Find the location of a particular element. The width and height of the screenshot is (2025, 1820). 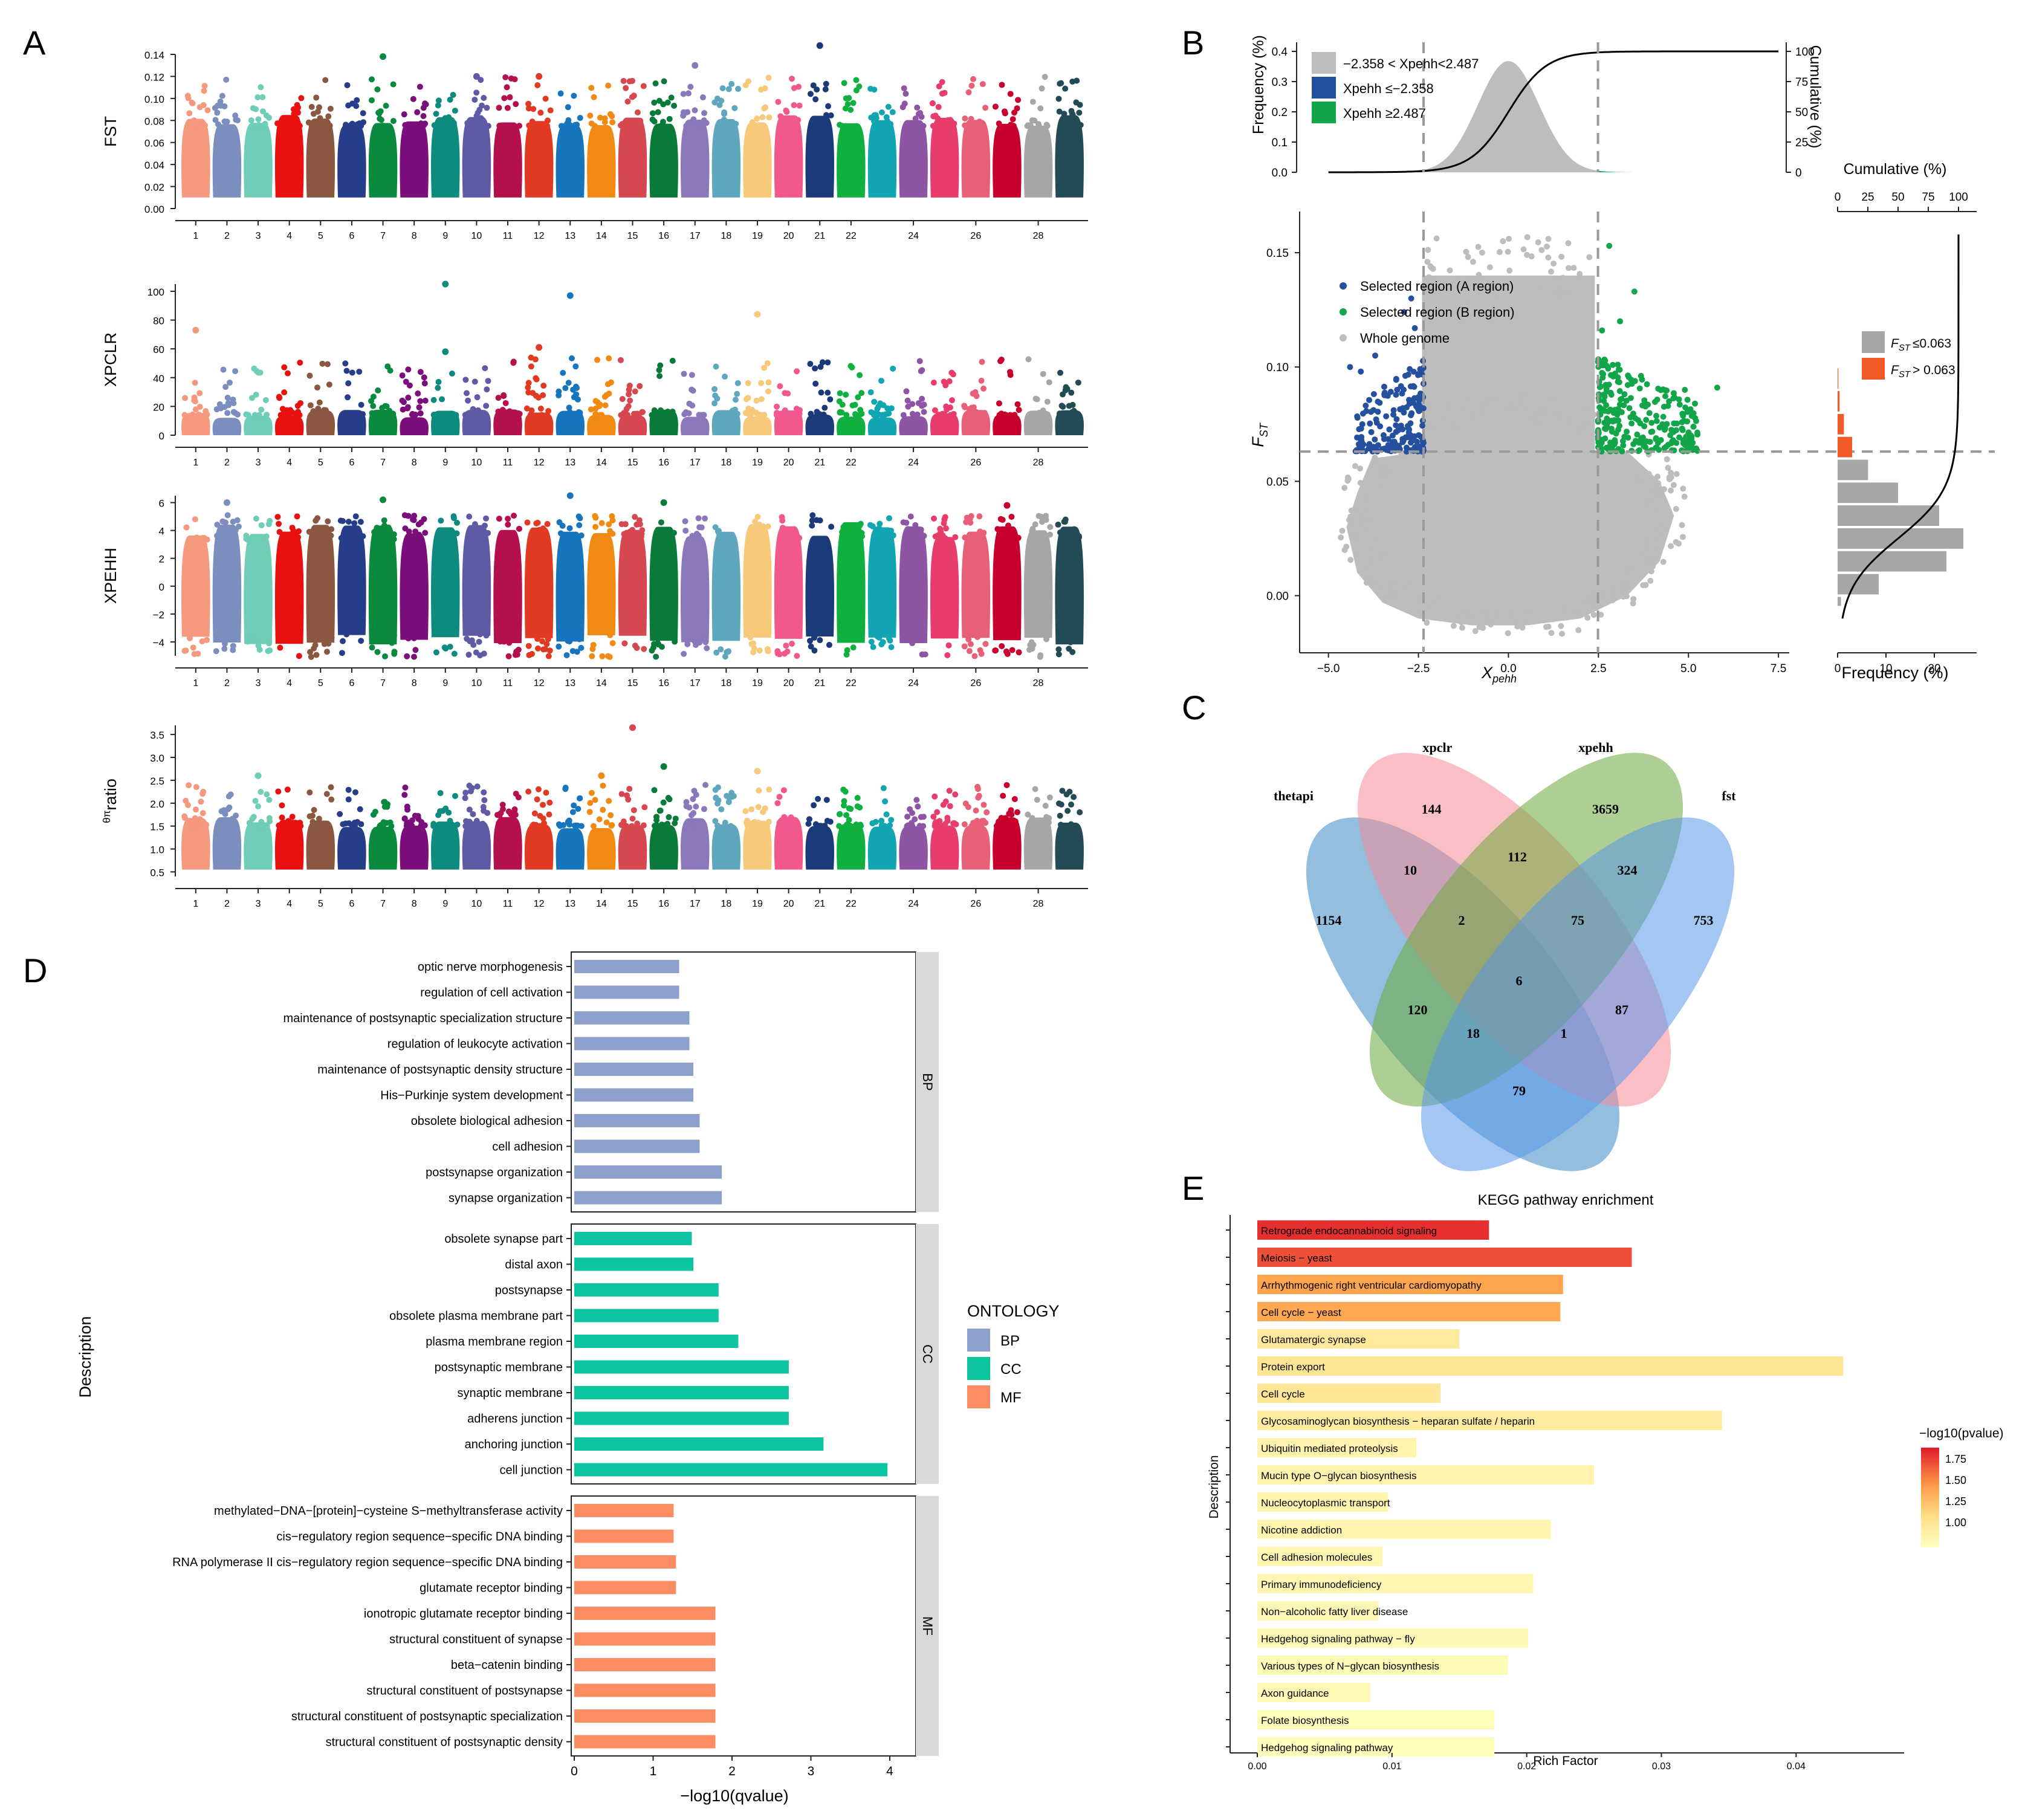

track-y-tick-label: 100 is located at coordinates (155, 292).